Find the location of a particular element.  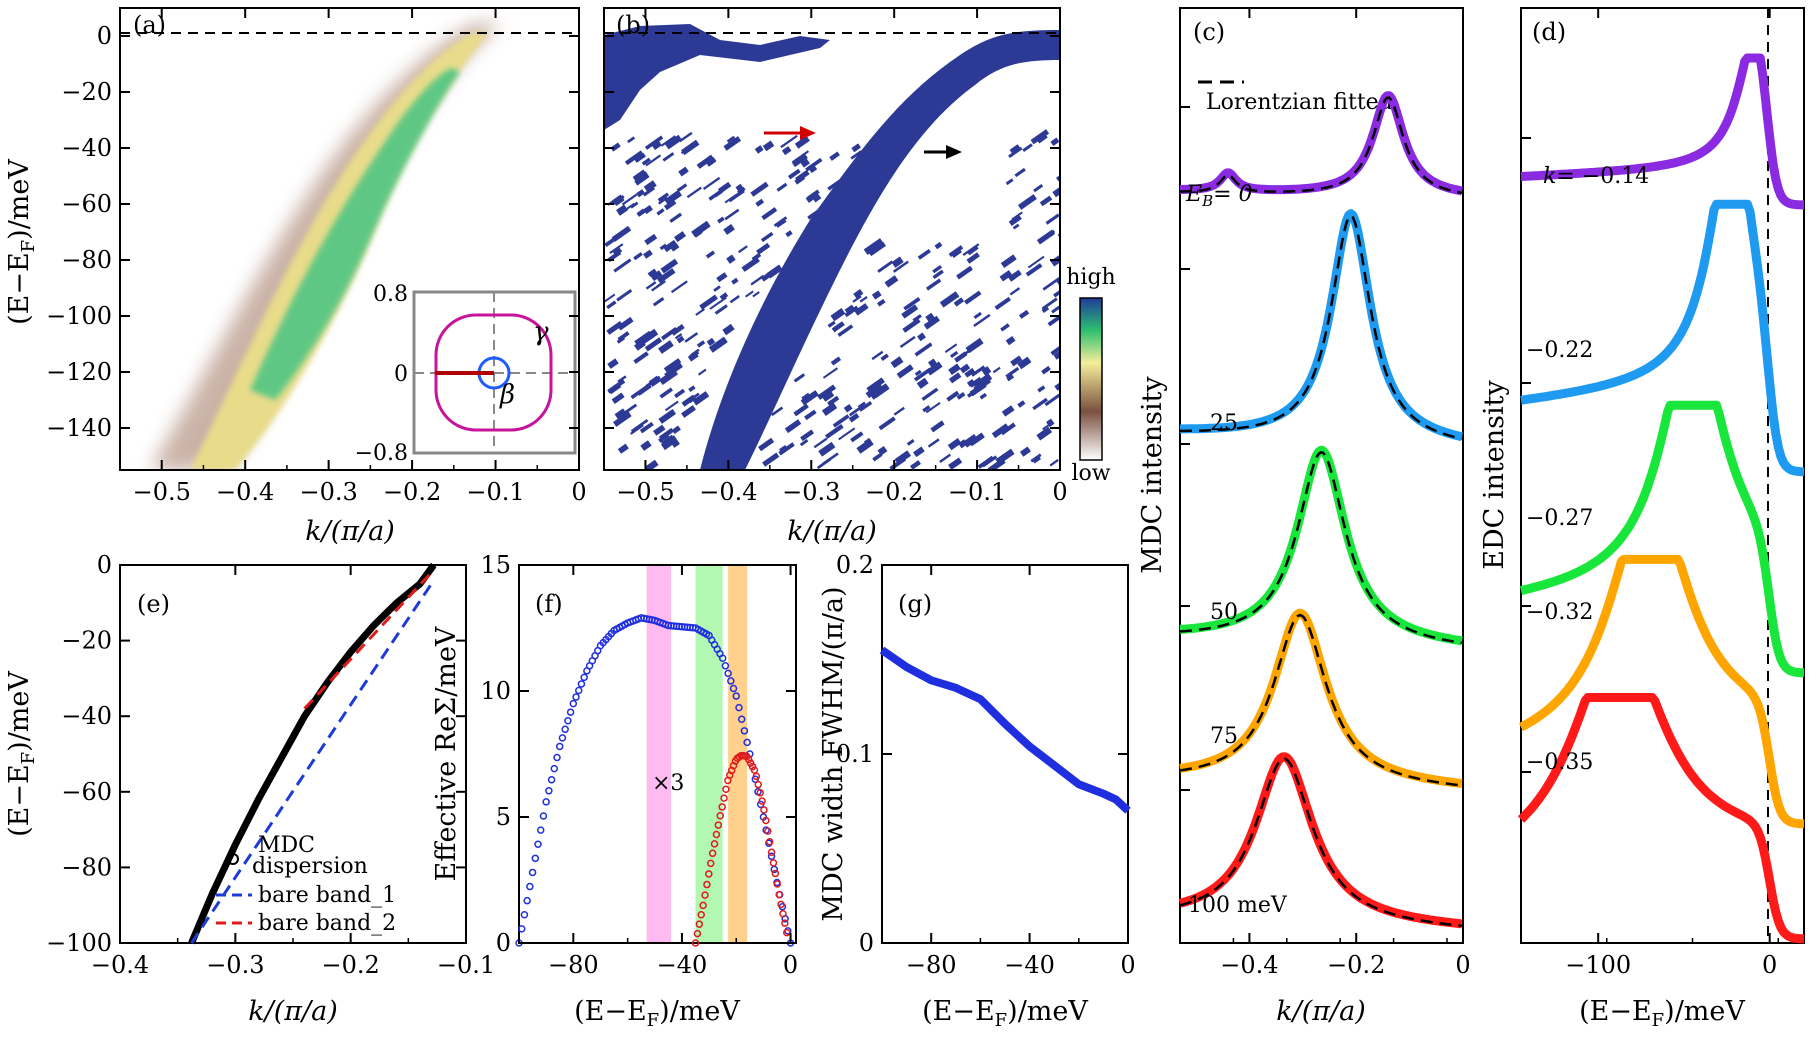

axis-b: −0.5 −0.4 −0.3 −0.2 −0.1 0 is located at coordinates (835, 257).